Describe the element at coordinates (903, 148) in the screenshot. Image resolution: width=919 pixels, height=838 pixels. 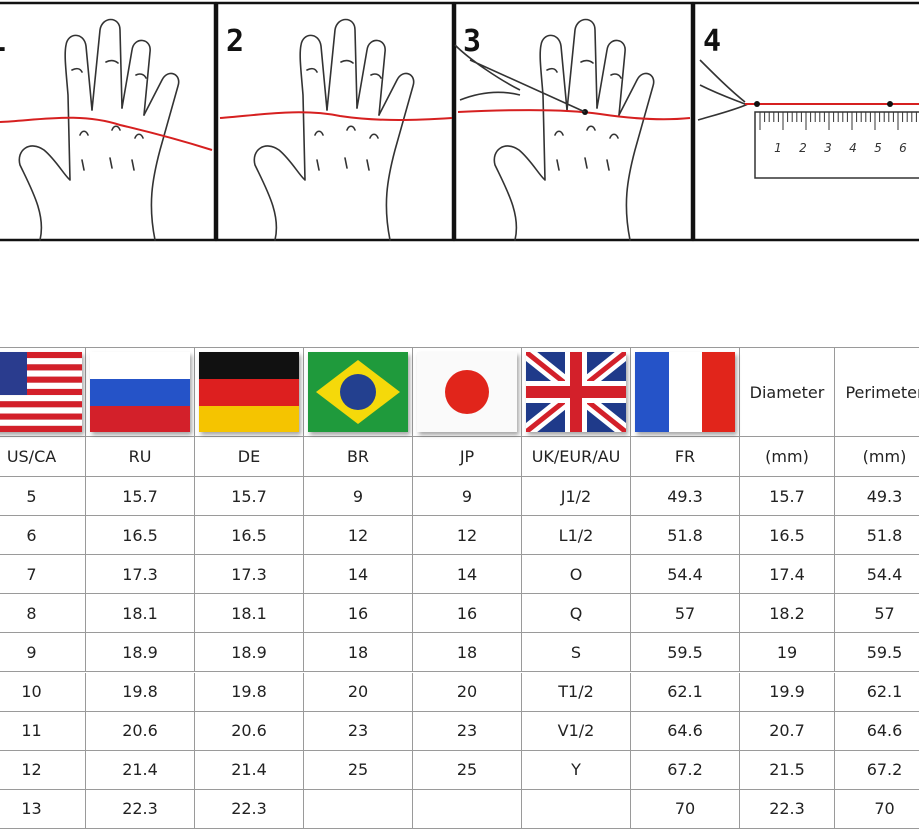
I see `ruler-label: 6` at that location.